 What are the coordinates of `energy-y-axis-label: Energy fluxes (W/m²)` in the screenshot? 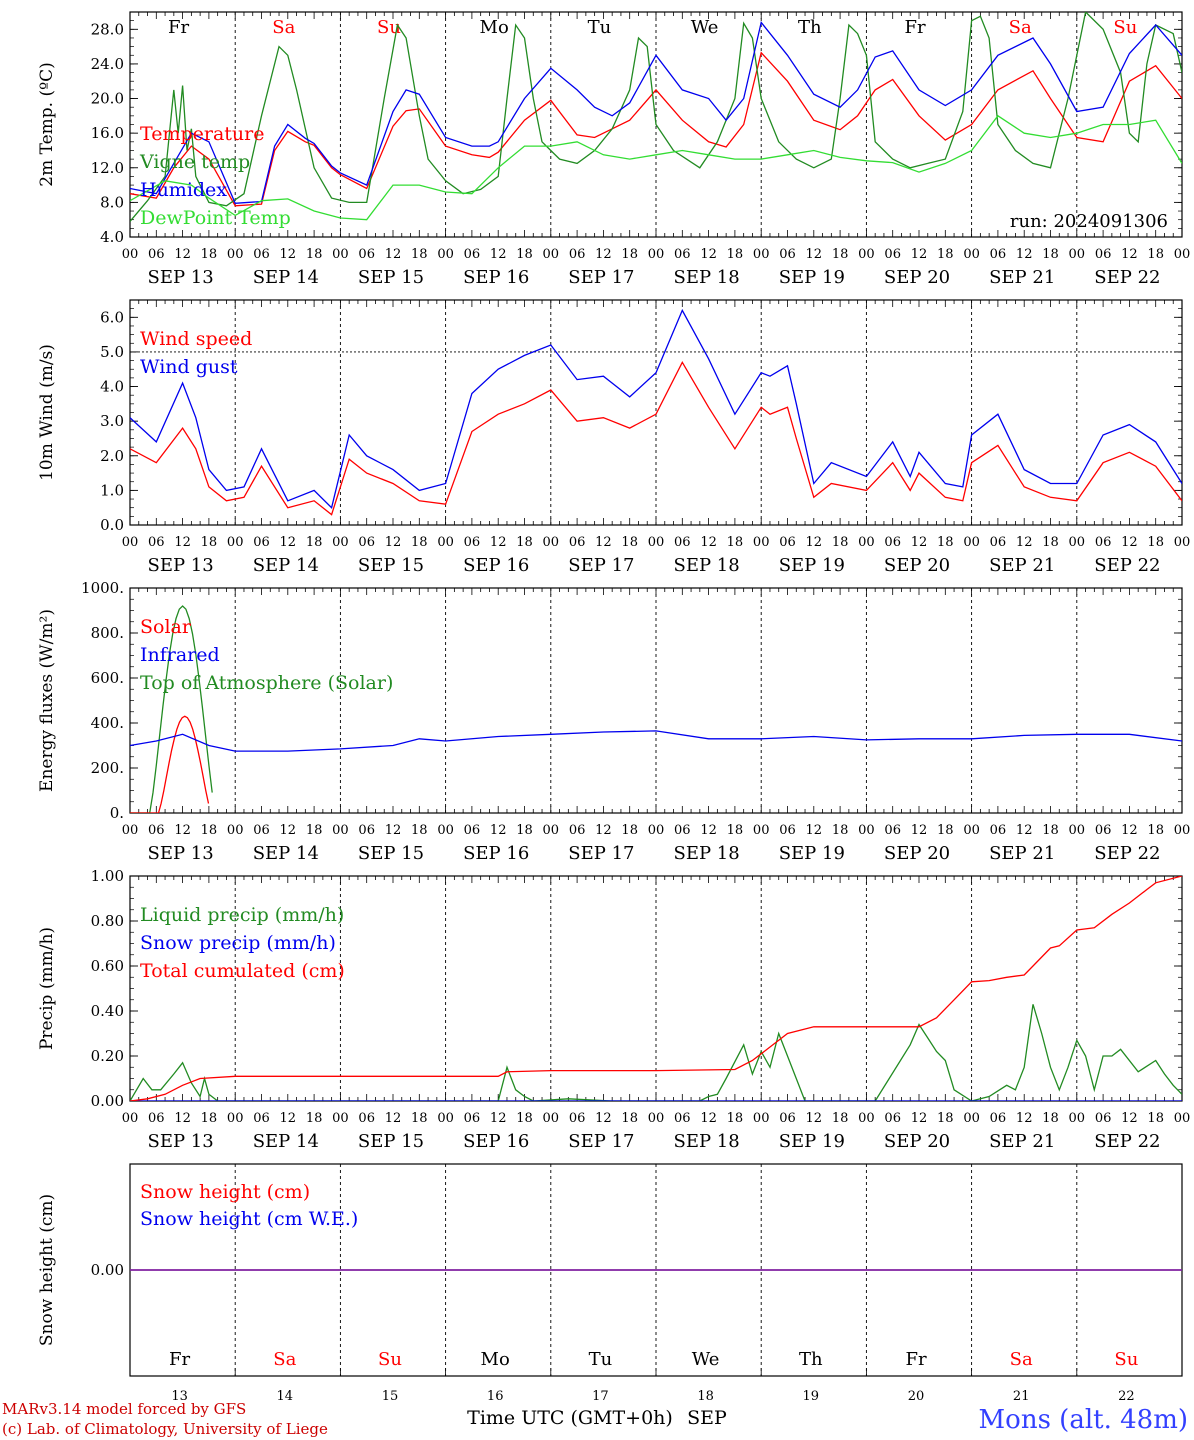 It's located at (47, 700).